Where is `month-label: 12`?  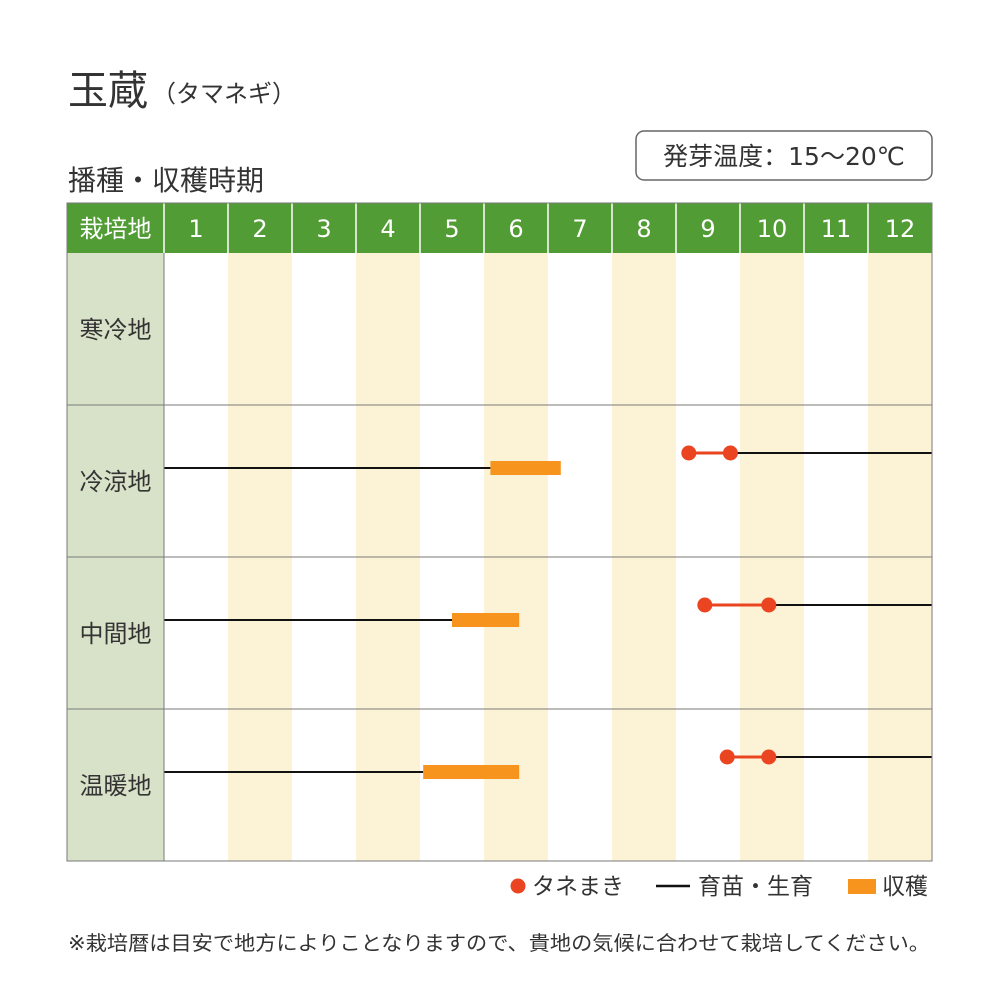 month-label: 12 is located at coordinates (900, 229).